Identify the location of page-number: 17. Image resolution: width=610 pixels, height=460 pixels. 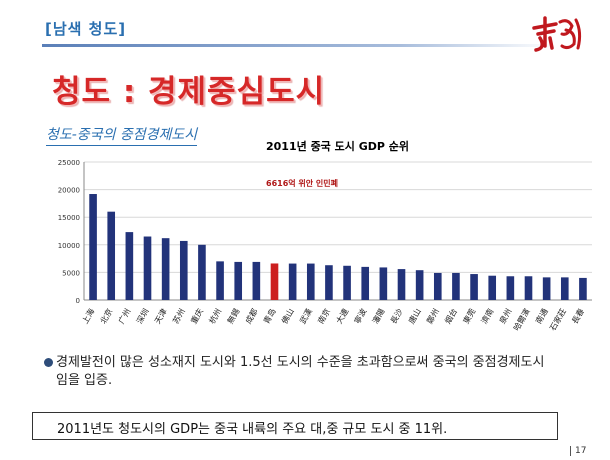
(578, 451).